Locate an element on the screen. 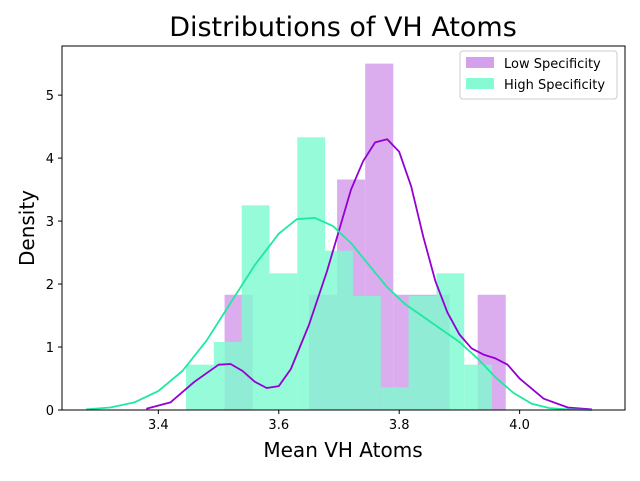 The height and width of the screenshot is (481, 640). y-tick-label: 3 is located at coordinates (50, 222).